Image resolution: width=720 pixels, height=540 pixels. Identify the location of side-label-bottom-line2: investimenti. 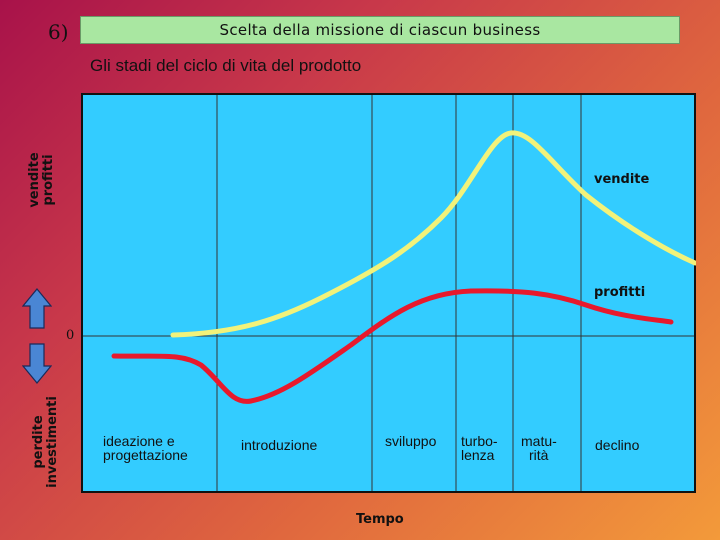
(52, 442).